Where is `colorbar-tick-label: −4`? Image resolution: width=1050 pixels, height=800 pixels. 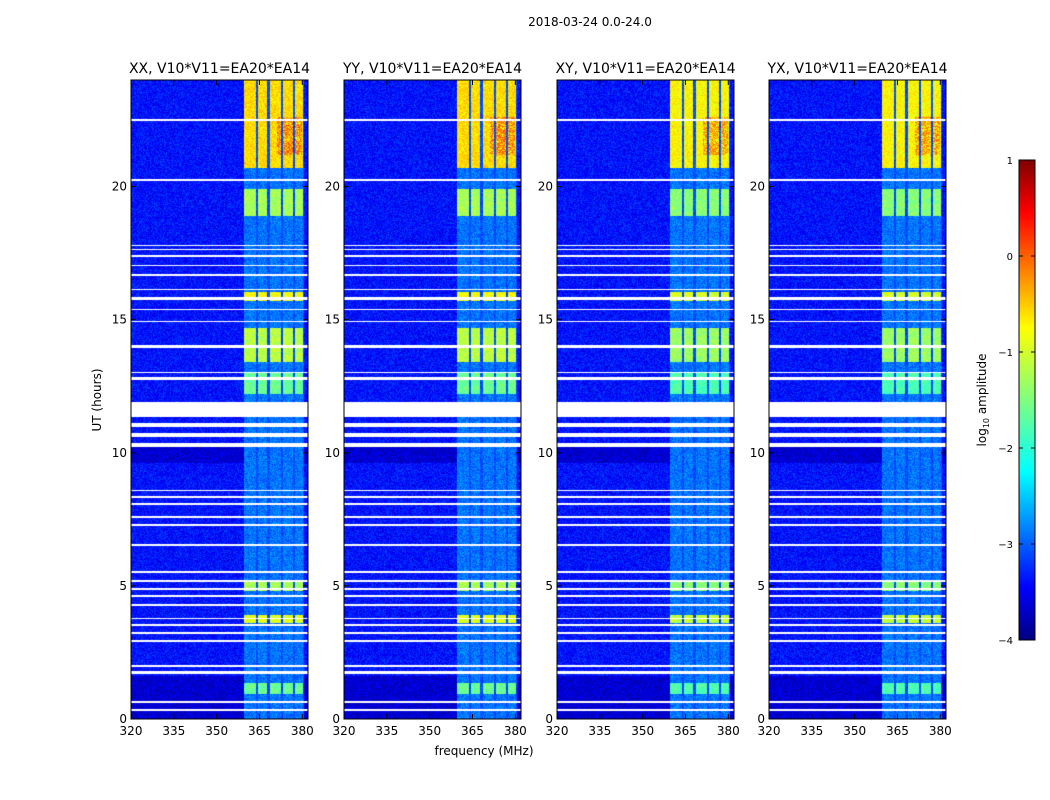 colorbar-tick-label: −4 is located at coordinates (1005, 641).